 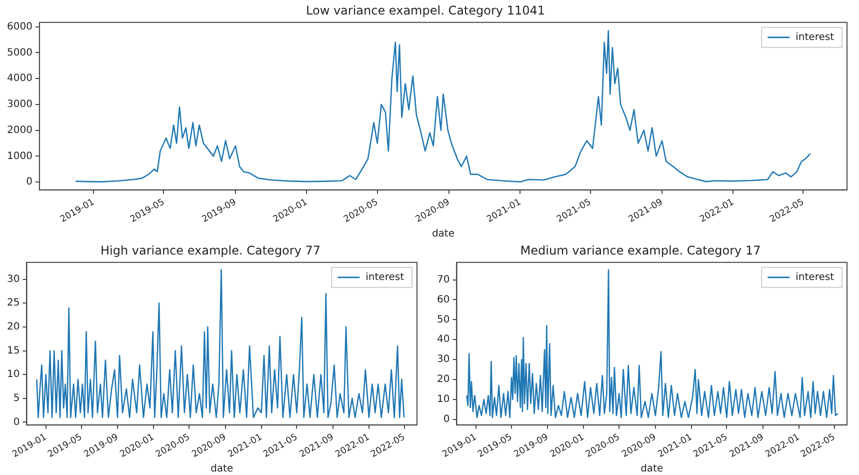 What do you see at coordinates (443, 320) in the screenshot?
I see `y-tick-label: 50` at bounding box center [443, 320].